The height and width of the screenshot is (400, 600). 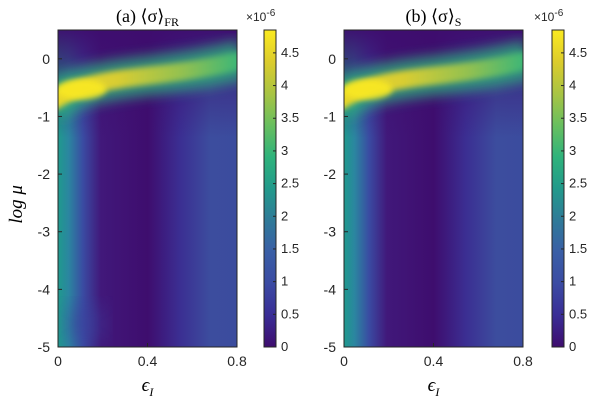 I want to click on chart-title-subscript: S, so click(x=458, y=22).